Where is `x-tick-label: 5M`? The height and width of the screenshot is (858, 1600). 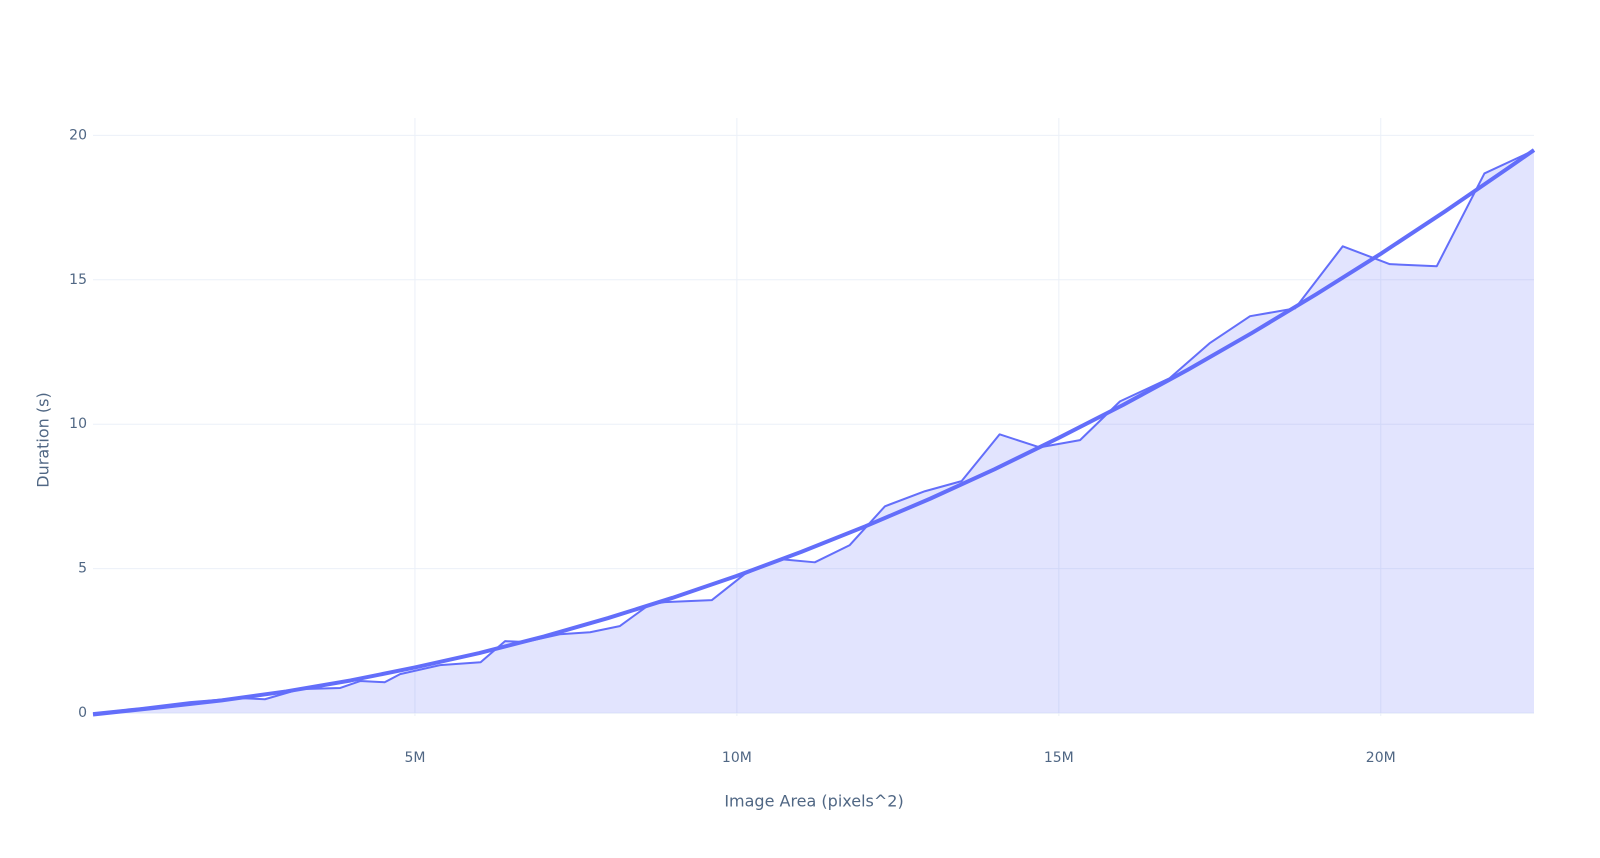 x-tick-label: 5M is located at coordinates (414, 758).